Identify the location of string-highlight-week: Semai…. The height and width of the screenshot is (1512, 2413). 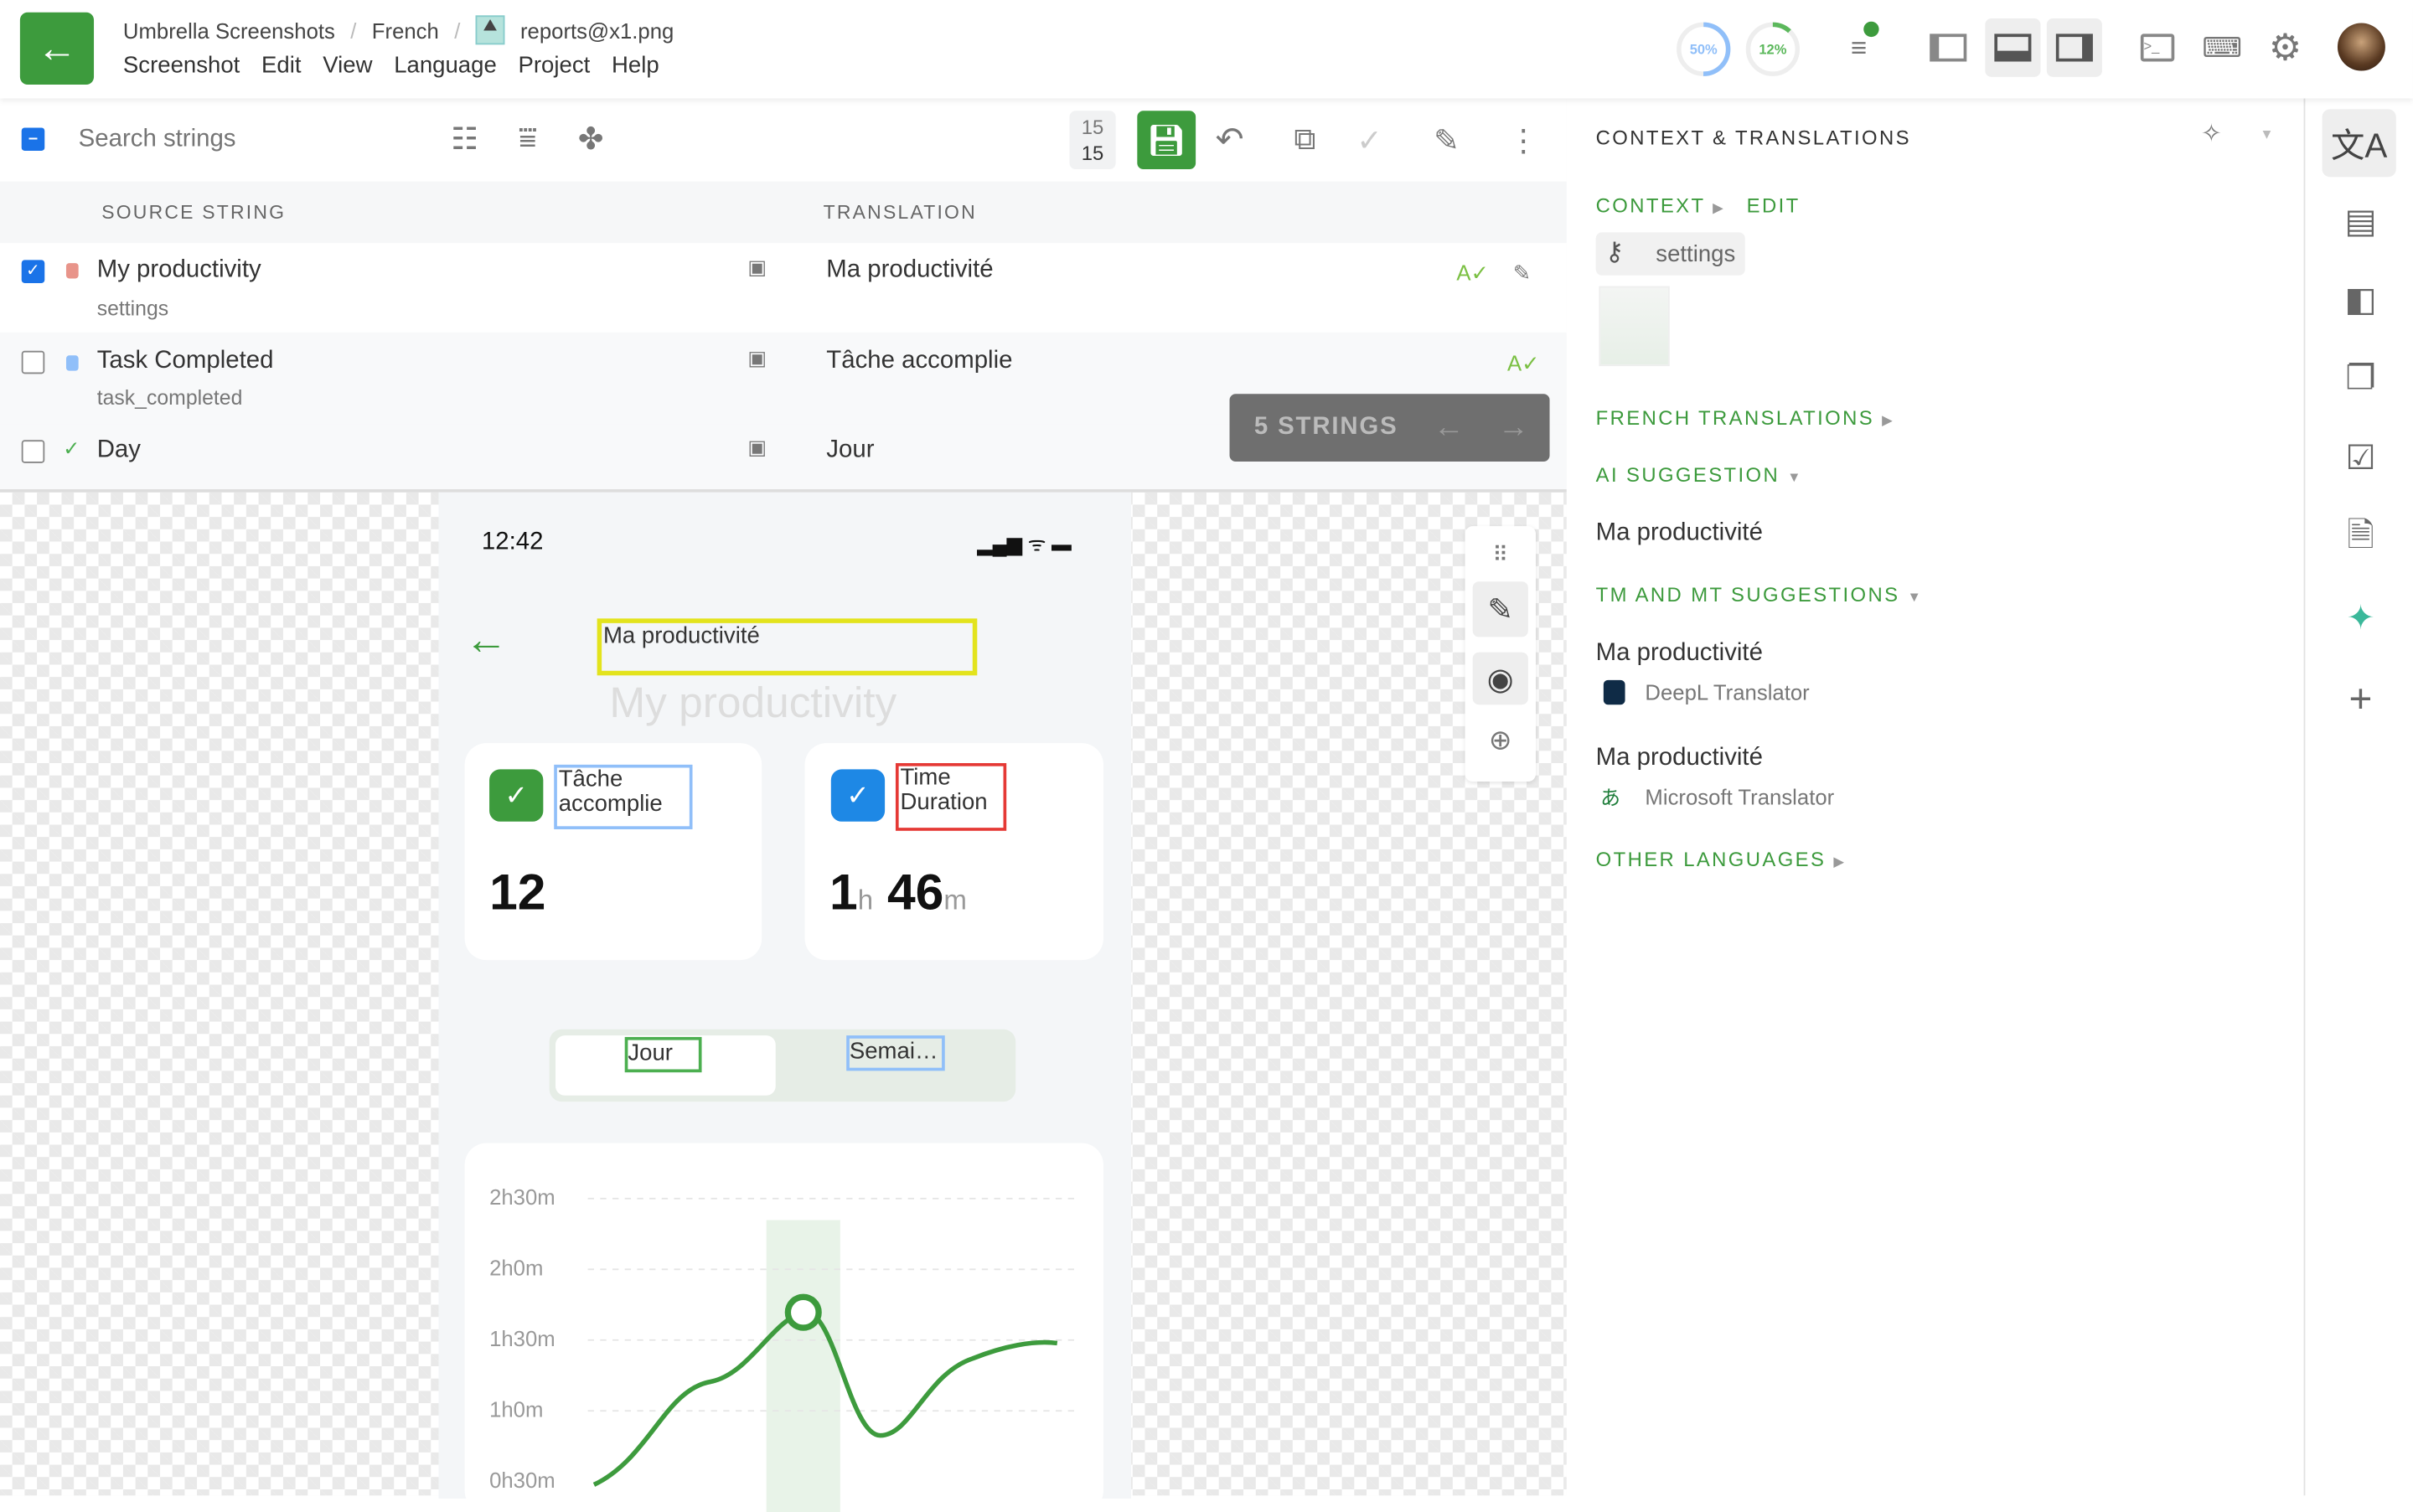
(895, 1053).